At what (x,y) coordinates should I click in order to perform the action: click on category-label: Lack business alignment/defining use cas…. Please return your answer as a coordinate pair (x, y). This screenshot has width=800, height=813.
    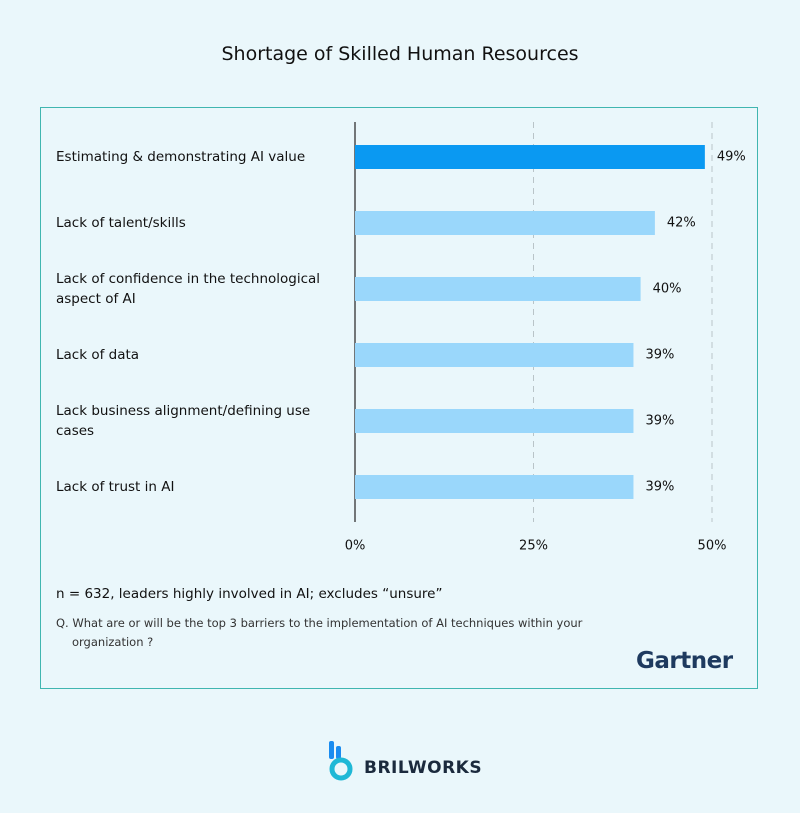
    Looking at the image, I should click on (183, 421).